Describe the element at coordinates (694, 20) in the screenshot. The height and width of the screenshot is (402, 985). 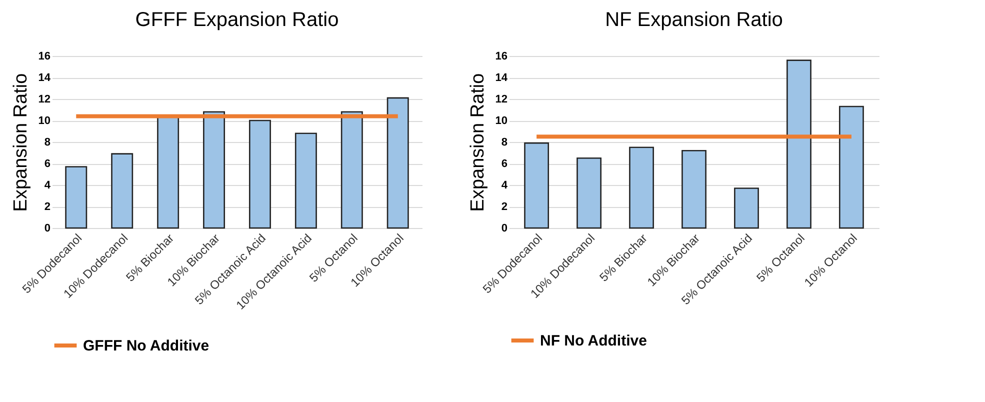
I see `chart-title: NF Expansion Ratio` at that location.